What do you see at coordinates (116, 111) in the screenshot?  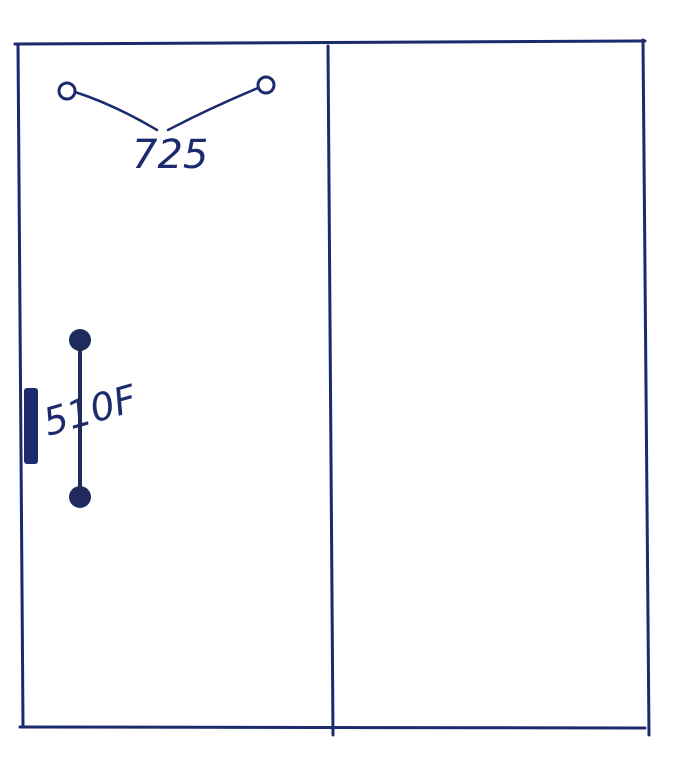 I see `left-pivot-line` at bounding box center [116, 111].